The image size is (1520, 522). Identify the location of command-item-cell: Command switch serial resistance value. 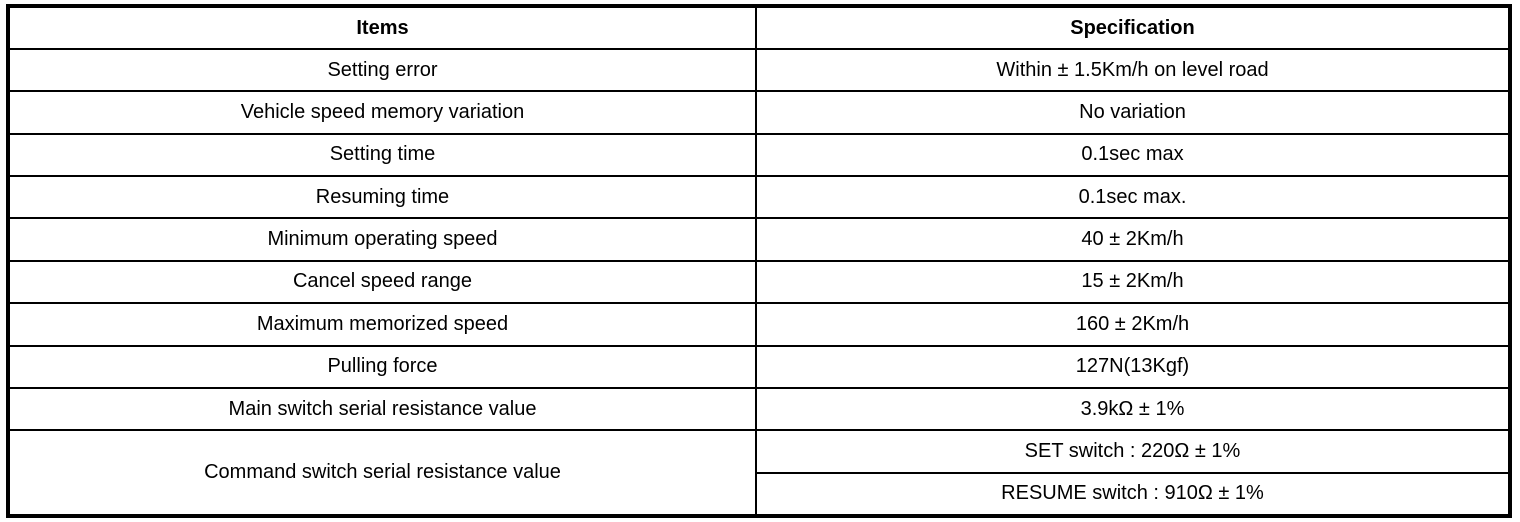
(382, 473).